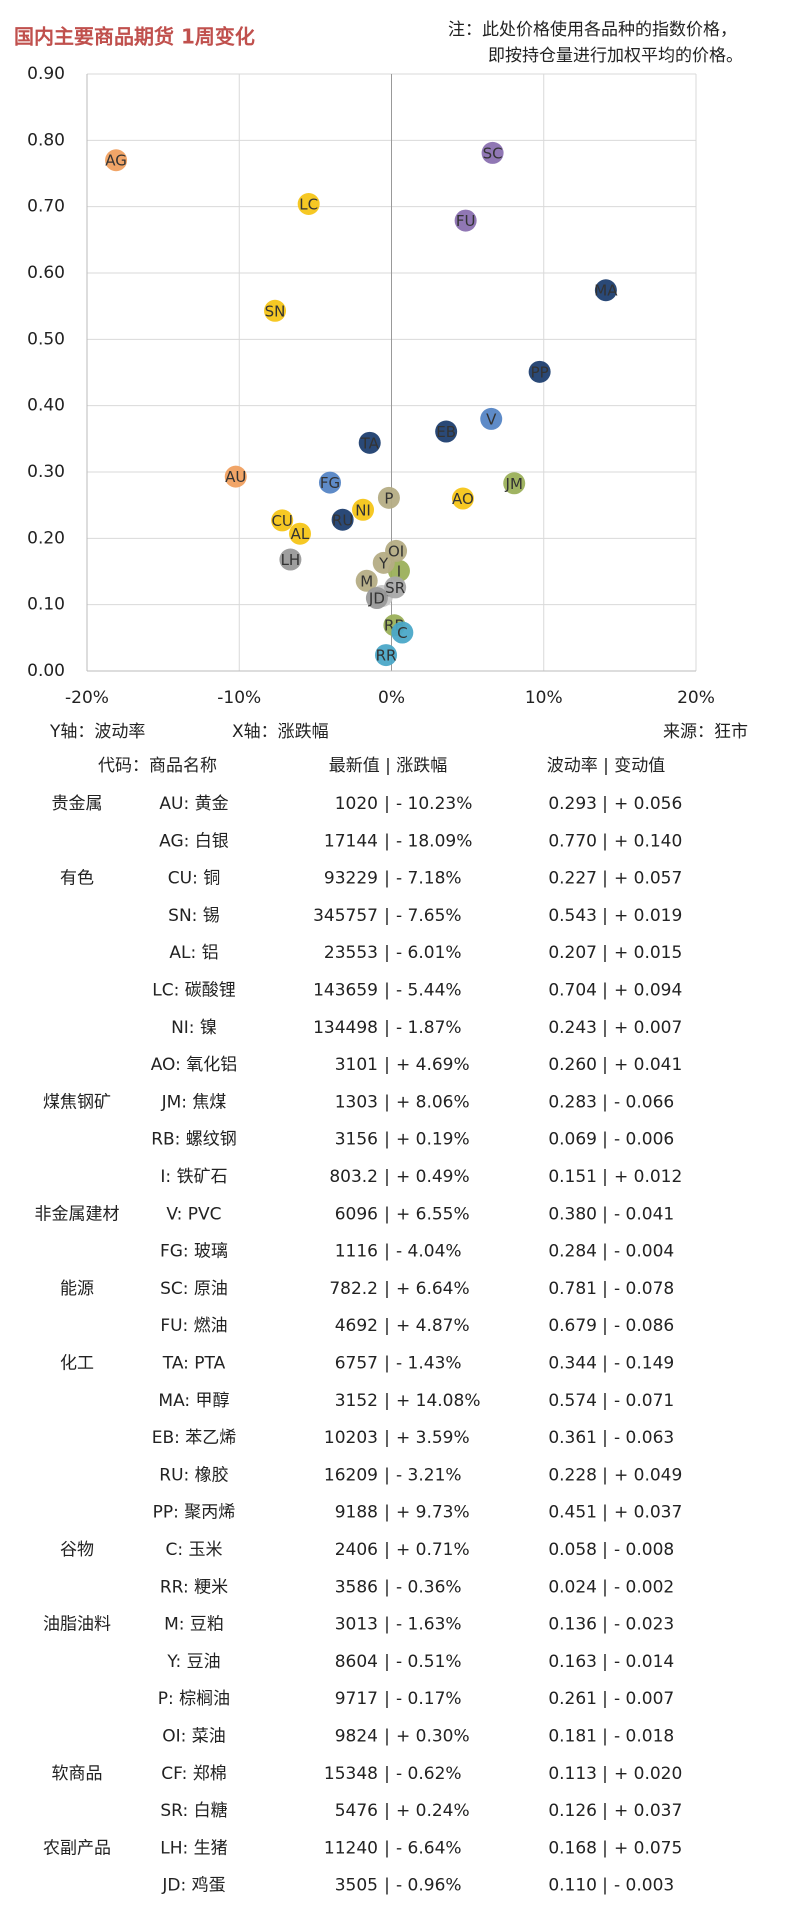  Describe the element at coordinates (370, 443) in the screenshot. I see `point-label: TA` at that location.